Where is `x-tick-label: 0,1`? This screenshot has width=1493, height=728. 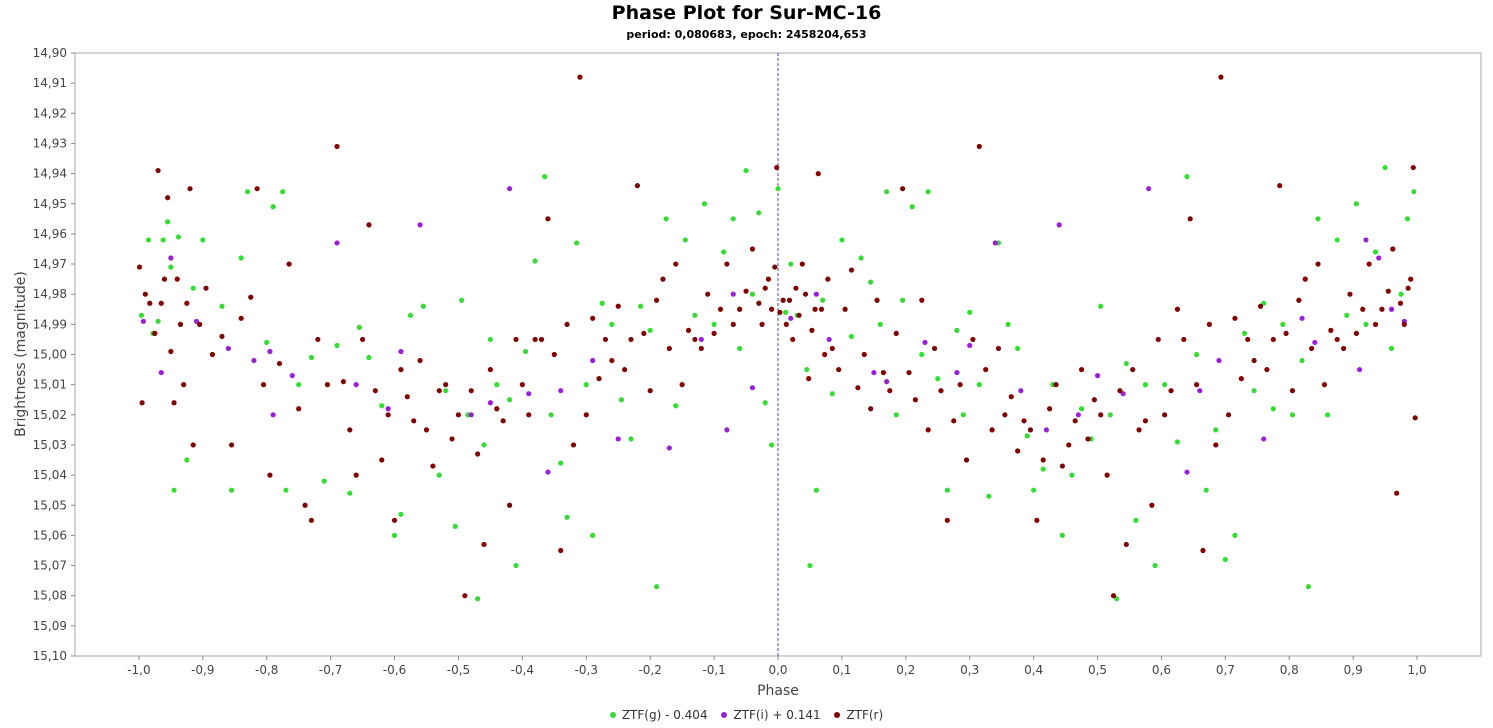
x-tick-label: 0,1 is located at coordinates (841, 670).